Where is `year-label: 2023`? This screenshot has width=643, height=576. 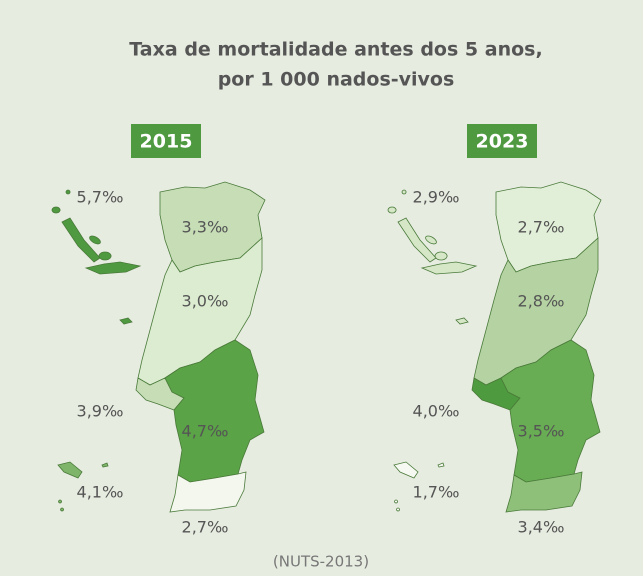
year-label: 2023 is located at coordinates (502, 142).